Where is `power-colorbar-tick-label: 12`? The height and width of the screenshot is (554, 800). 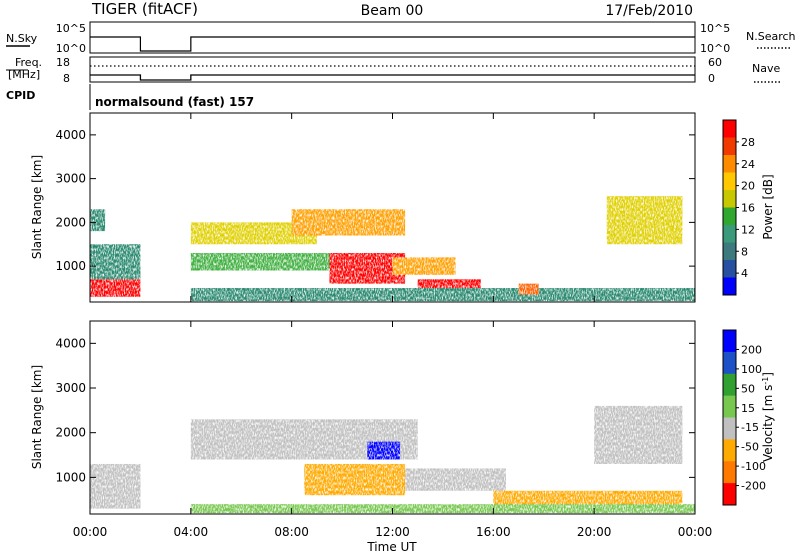
power-colorbar-tick-label: 12 is located at coordinates (748, 229).